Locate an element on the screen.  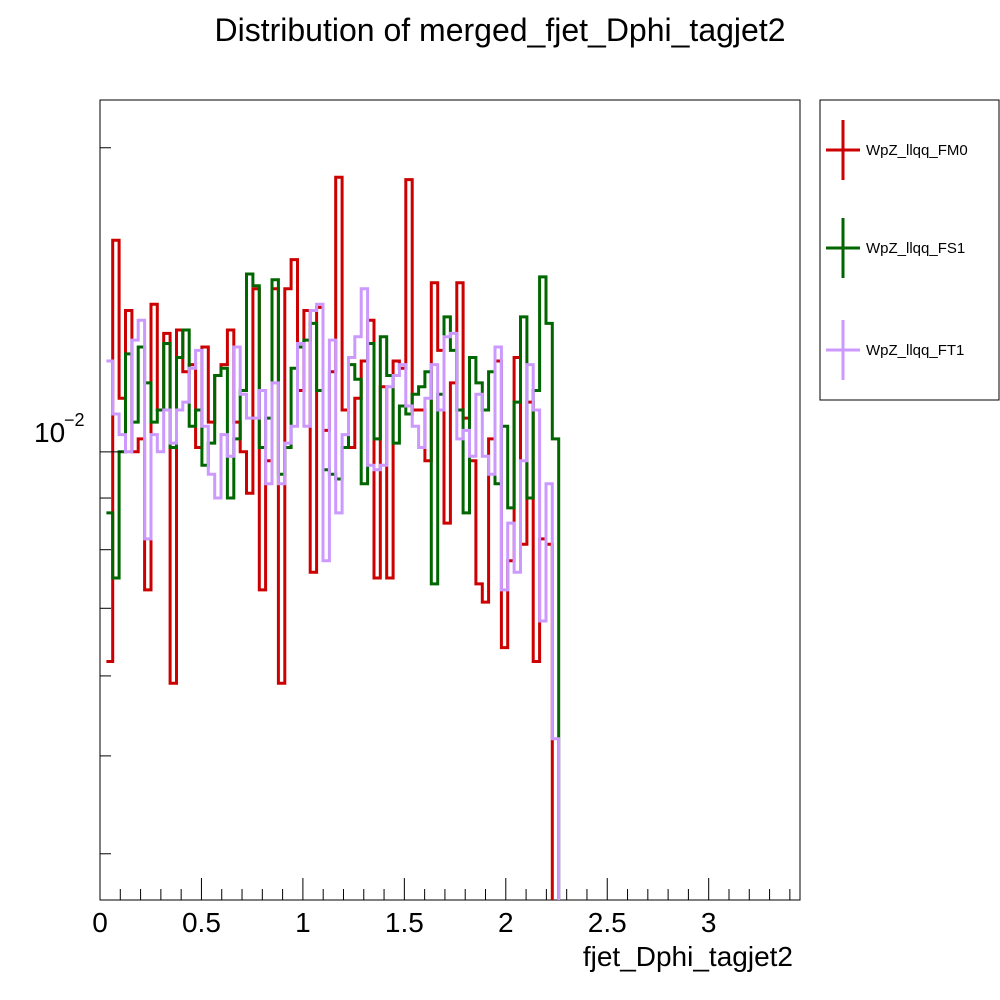
x-tick-label: 0.5 is located at coordinates (201, 922).